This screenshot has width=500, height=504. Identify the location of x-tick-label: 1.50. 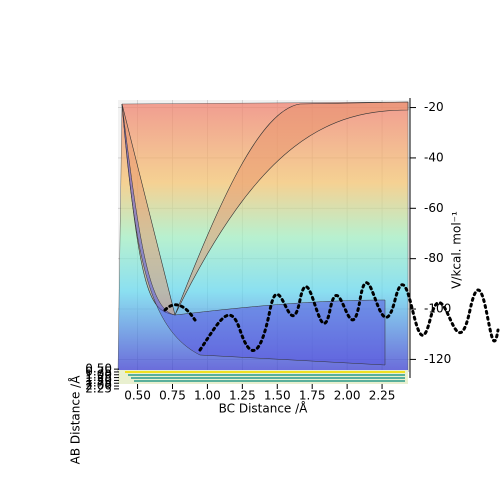
(277, 396).